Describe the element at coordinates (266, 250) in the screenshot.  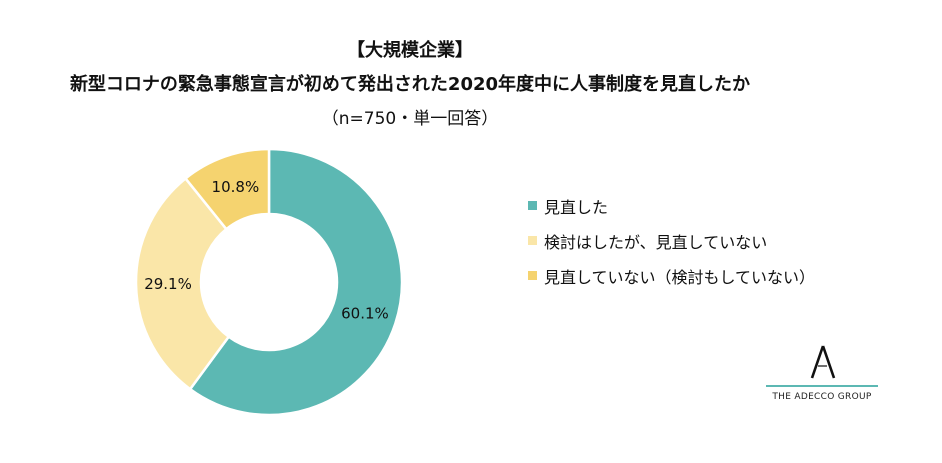
I see `donut-data-labels: 60.1% 29.1% 10.8%` at that location.